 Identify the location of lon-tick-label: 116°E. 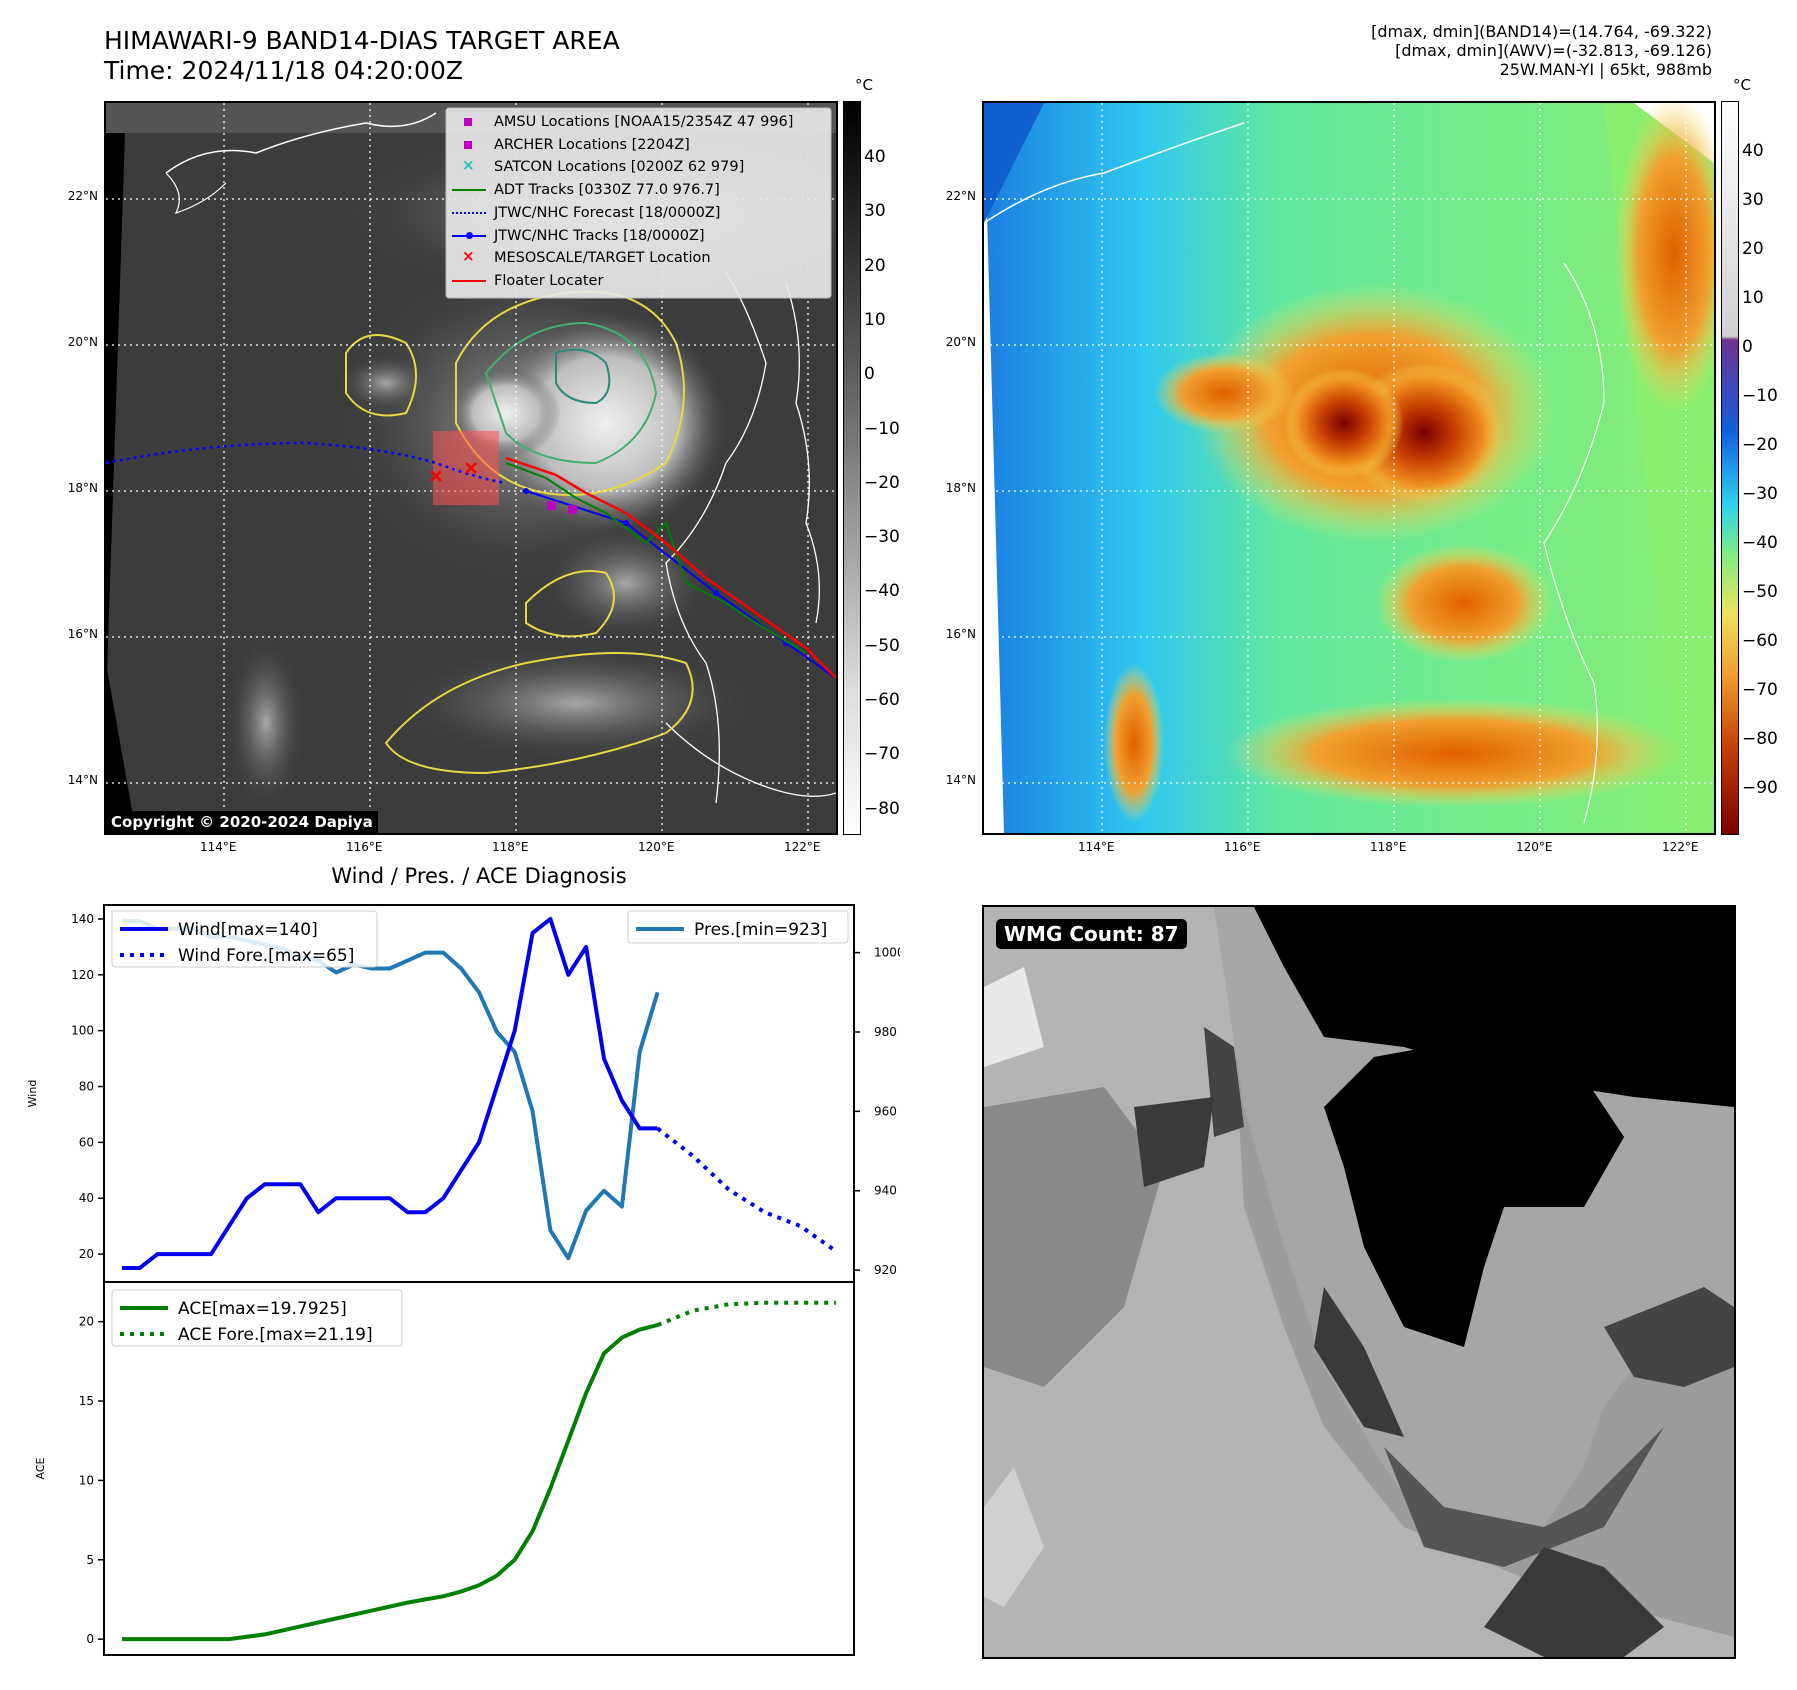
(1242, 847).